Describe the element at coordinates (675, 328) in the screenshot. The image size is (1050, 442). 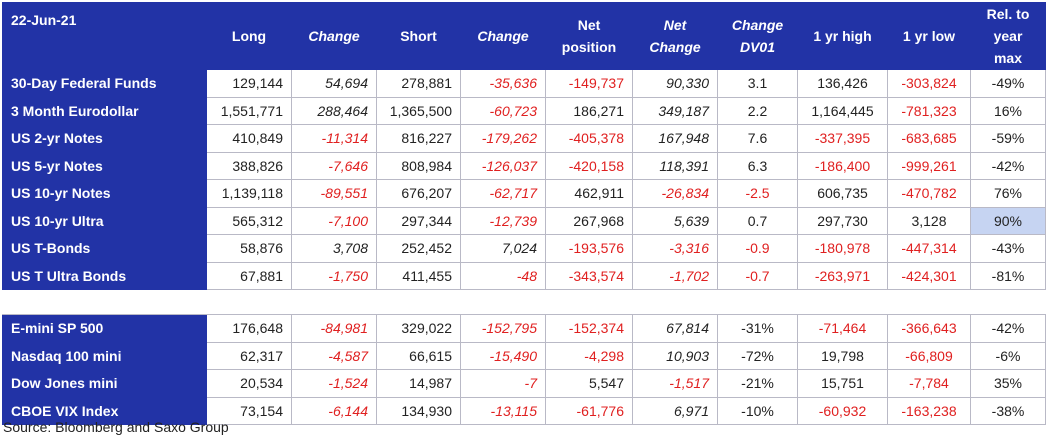
I see `cell: 67,814` at that location.